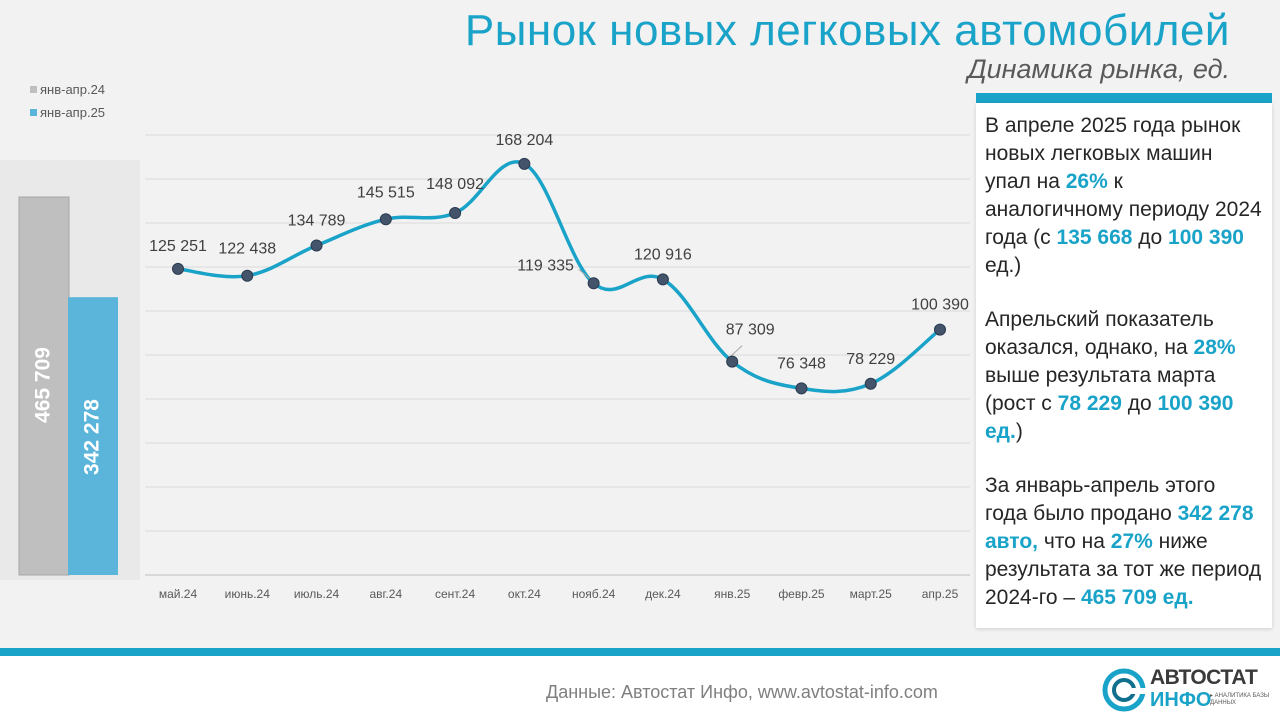 The height and width of the screenshot is (723, 1280). What do you see at coordinates (732, 594) in the screenshot?
I see `x-tick-label: янв.25` at bounding box center [732, 594].